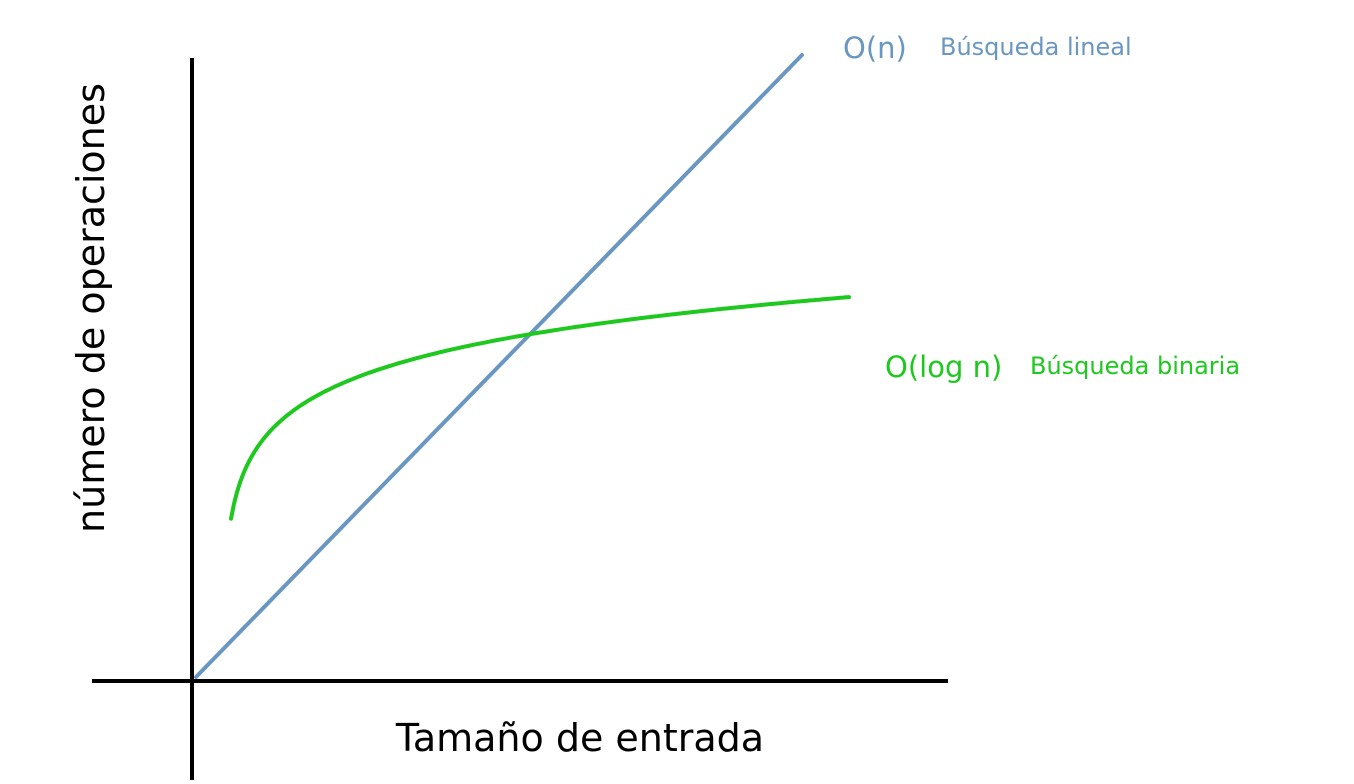  Describe the element at coordinates (875, 48) in the screenshot. I see `series-label-linear: O(n)` at that location.